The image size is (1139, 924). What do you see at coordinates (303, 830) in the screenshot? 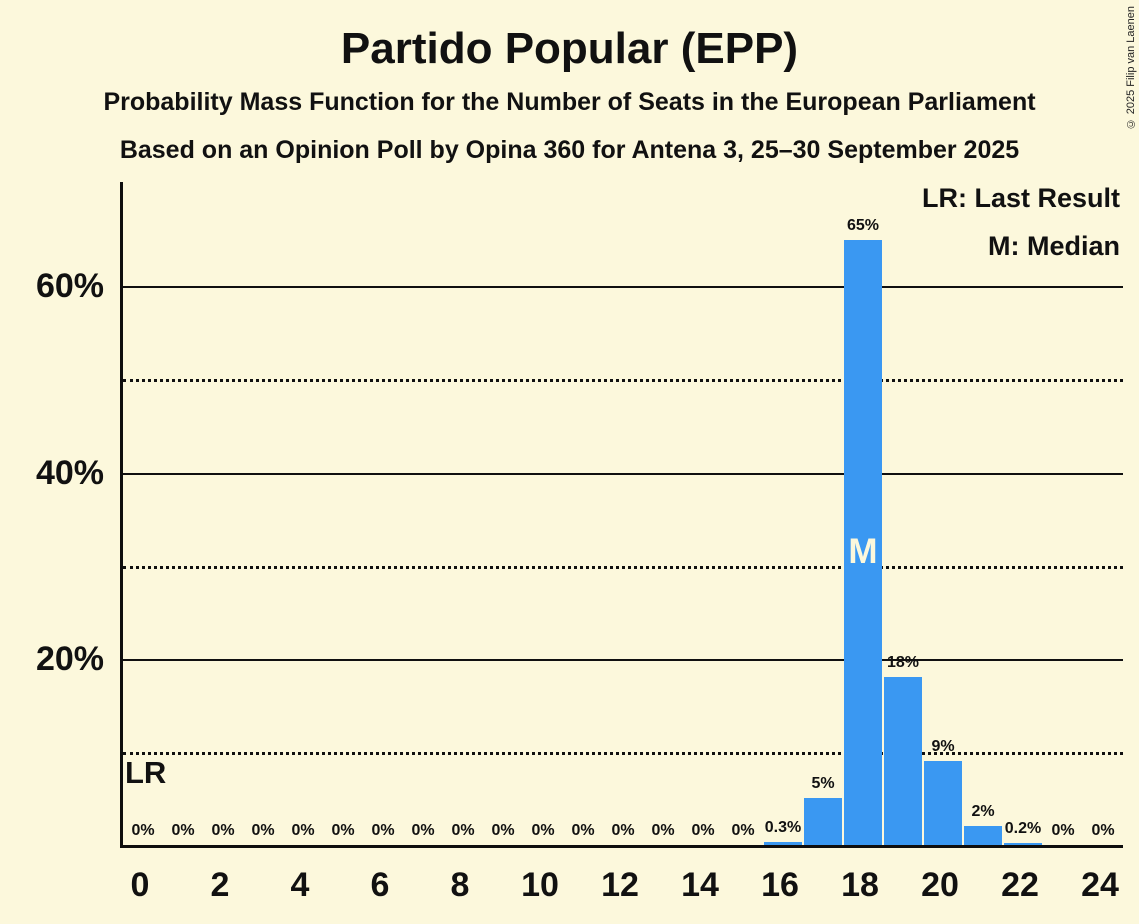
I see `bar-value-label-seat-4: 0%` at bounding box center [303, 830].